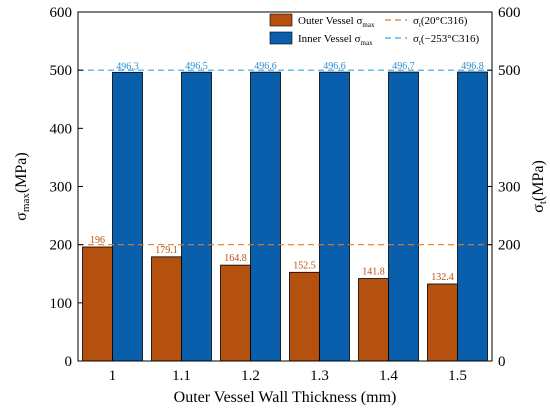  What do you see at coordinates (250, 376) in the screenshot?
I see `x-tick-label: 1.2` at bounding box center [250, 376].